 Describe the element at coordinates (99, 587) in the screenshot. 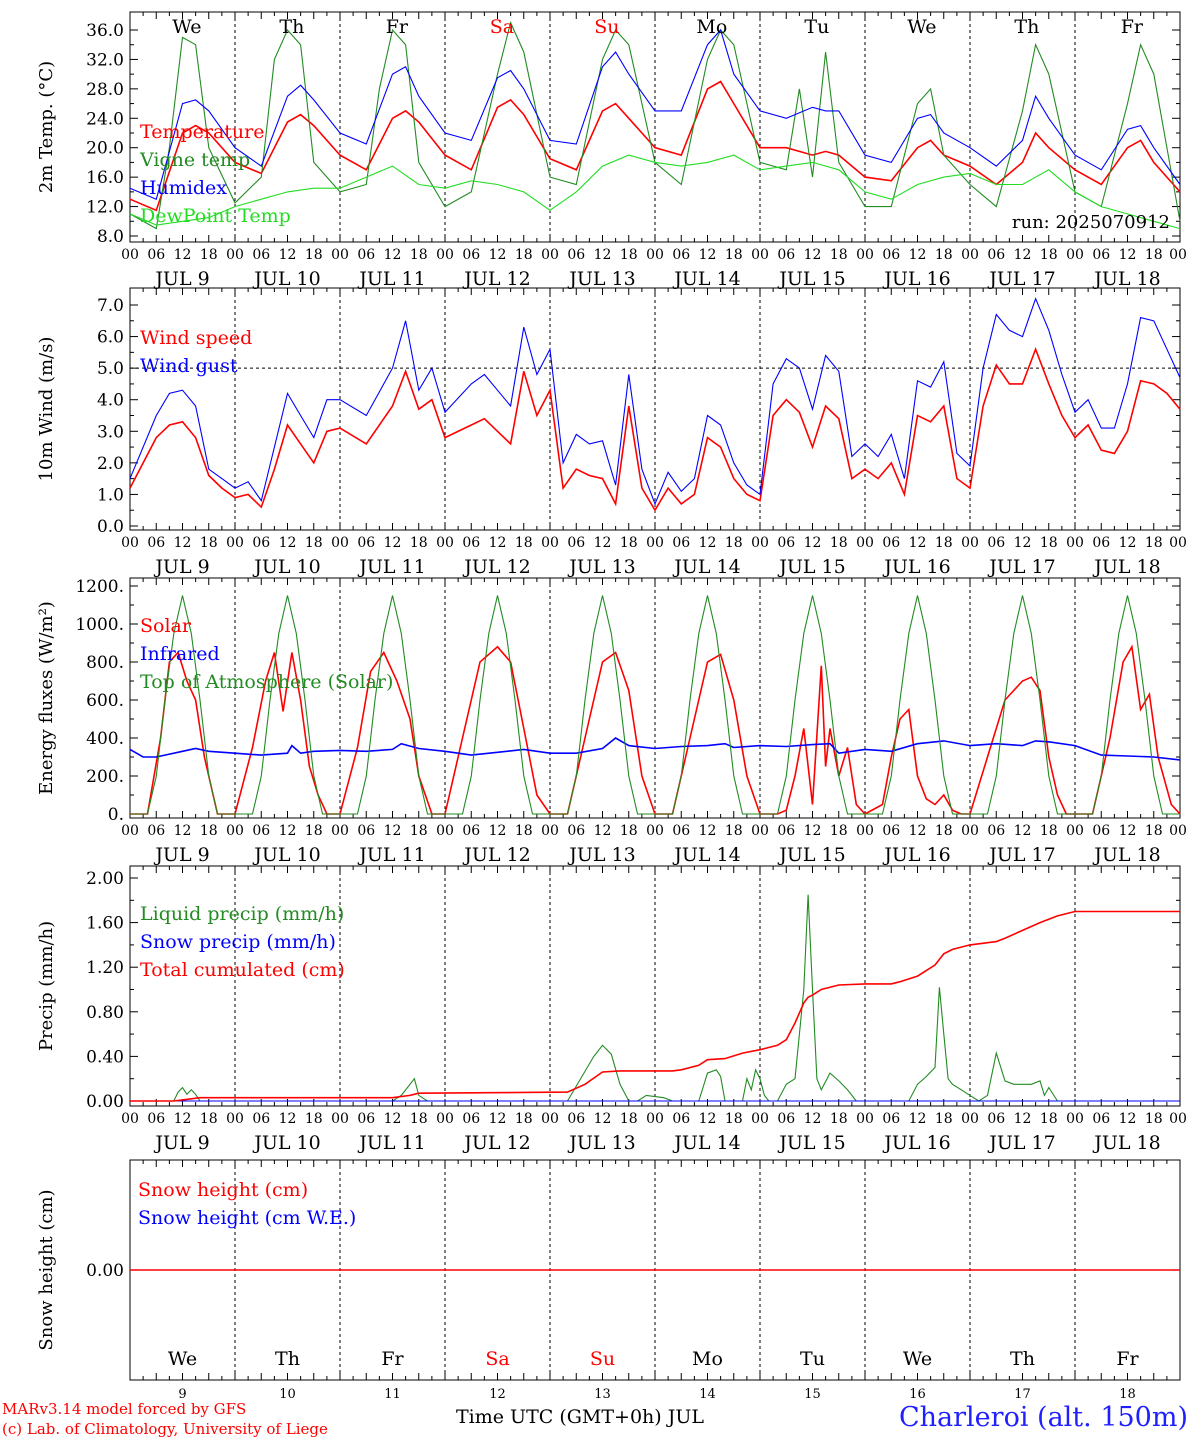

I see `y-tick-label: 1200.` at that location.